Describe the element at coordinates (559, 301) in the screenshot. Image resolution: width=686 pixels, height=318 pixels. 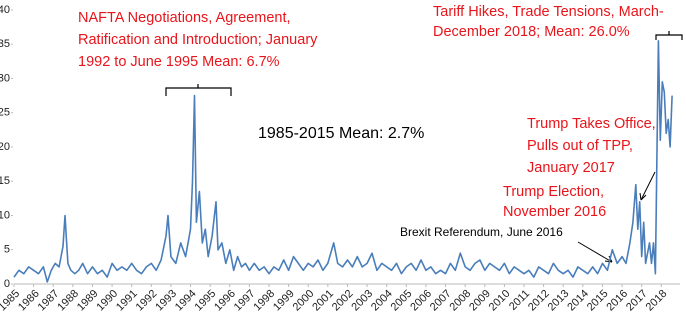
I see `x-tick-label: 2013` at that location.